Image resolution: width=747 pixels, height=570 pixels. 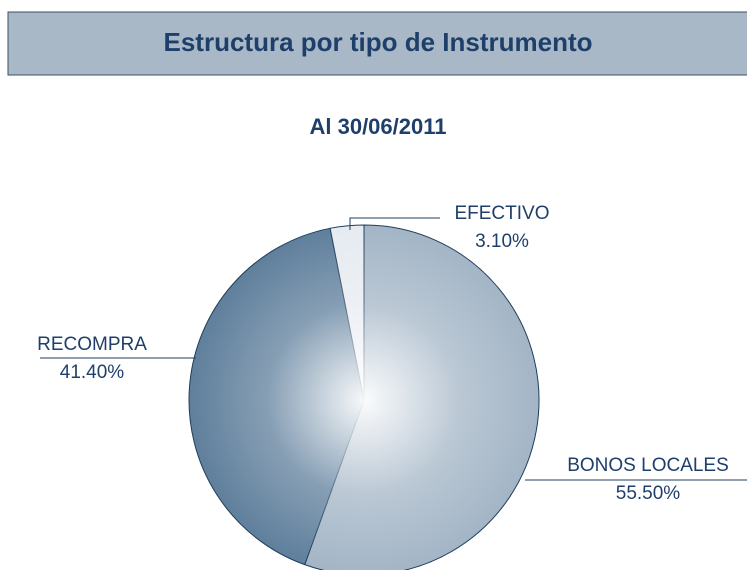 I want to click on slice-label: RECOMPRA, so click(x=92, y=344).